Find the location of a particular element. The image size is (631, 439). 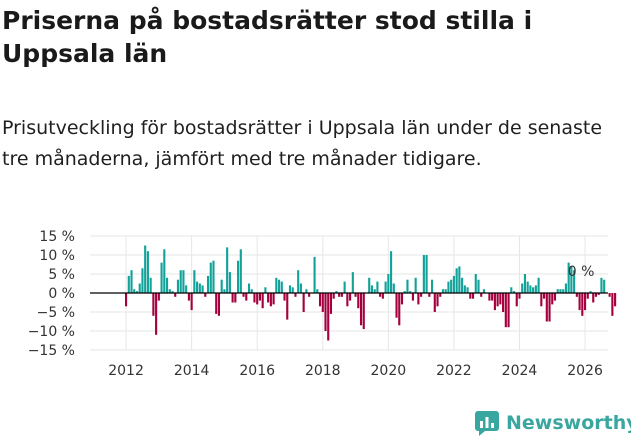

y-tick-label: 10 % is located at coordinates (57, 256).